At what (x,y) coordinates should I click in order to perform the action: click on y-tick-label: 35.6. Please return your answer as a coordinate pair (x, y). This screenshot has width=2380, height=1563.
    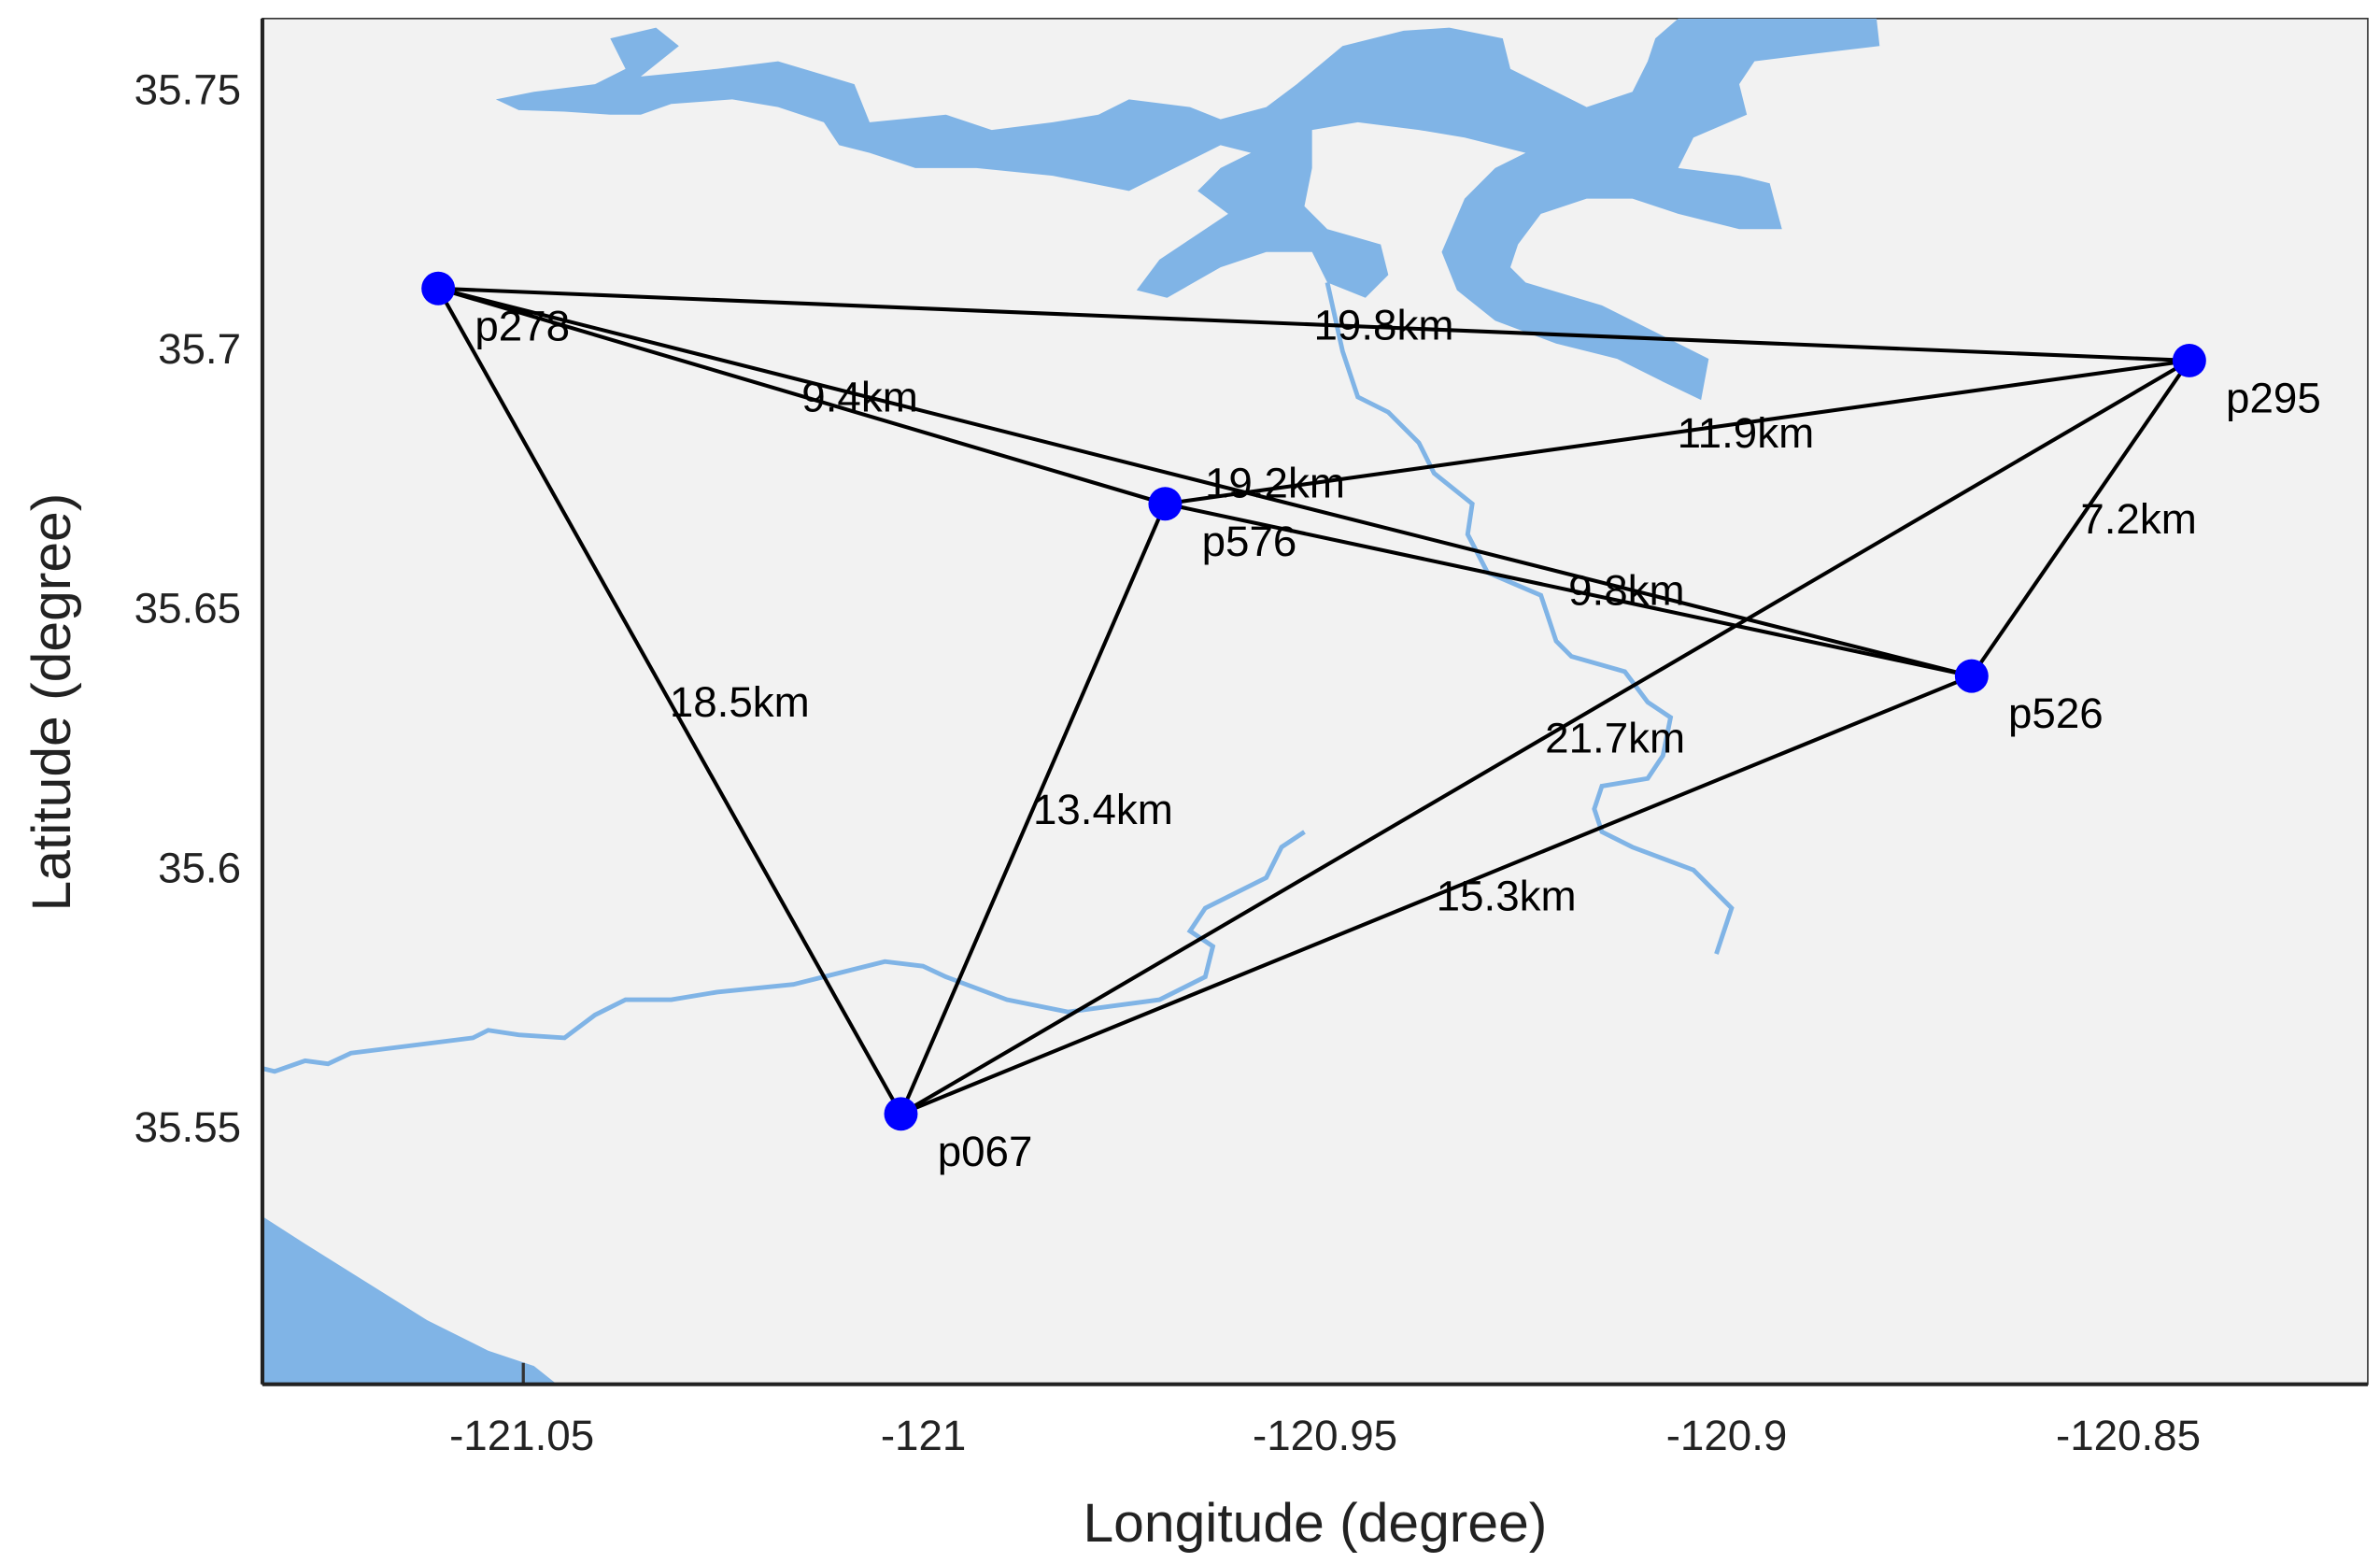
    Looking at the image, I should click on (199, 867).